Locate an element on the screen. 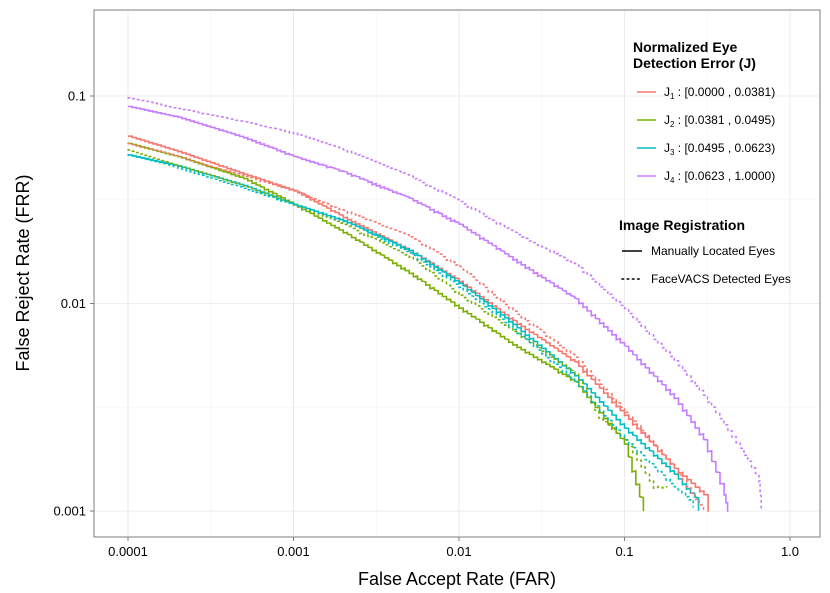  y-axis-title: False Reject Rate (FRR) is located at coordinates (23, 272).